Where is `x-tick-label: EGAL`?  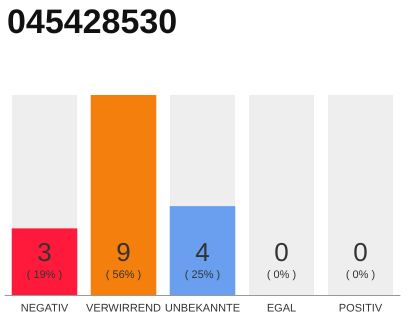 x-tick-label: EGAL is located at coordinates (281, 308).